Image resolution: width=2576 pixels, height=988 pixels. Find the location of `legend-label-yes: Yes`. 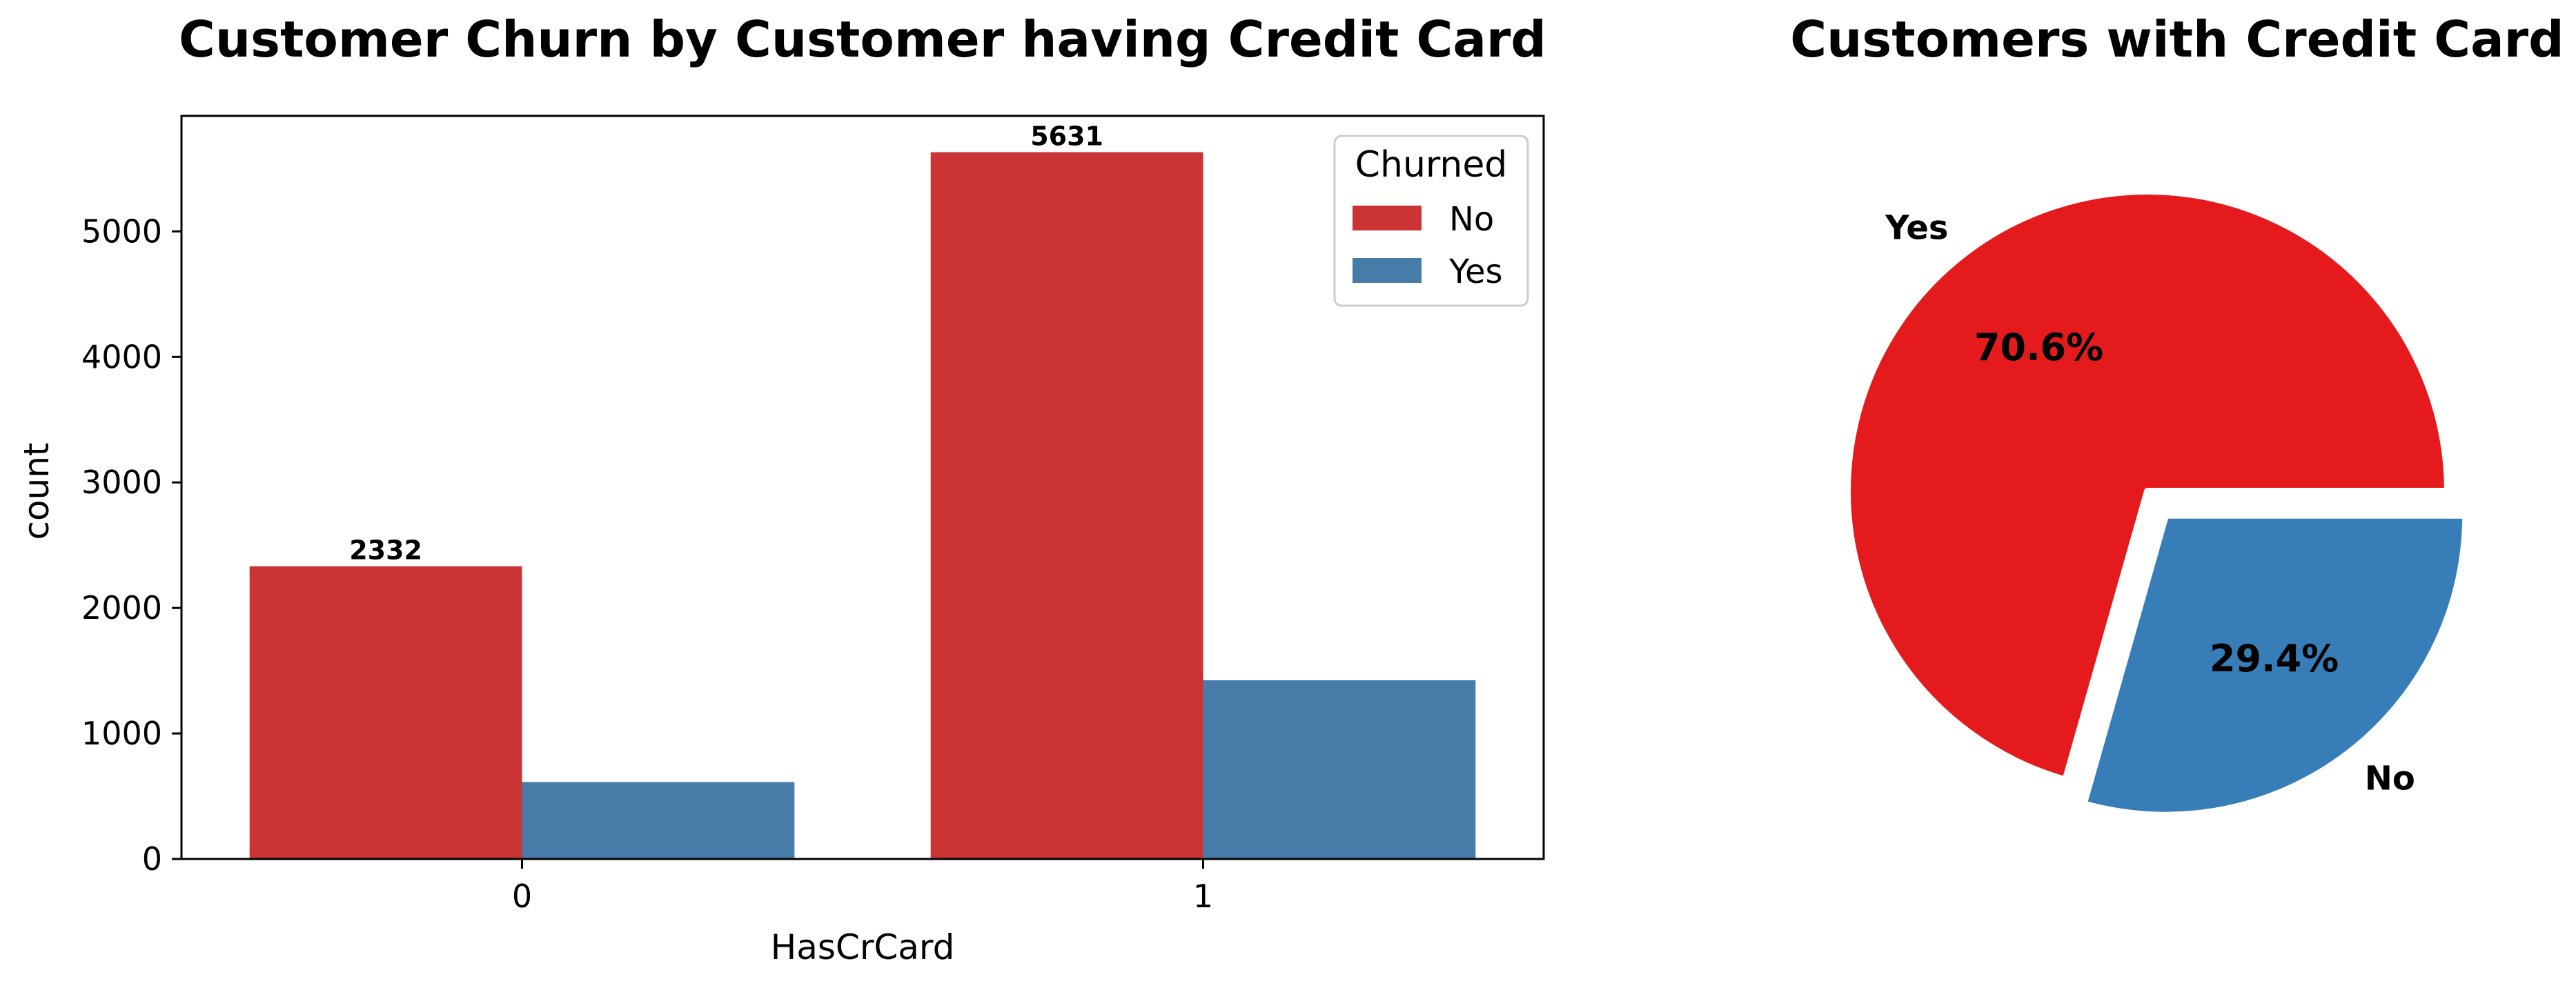

legend-label-yes: Yes is located at coordinates (1475, 272).